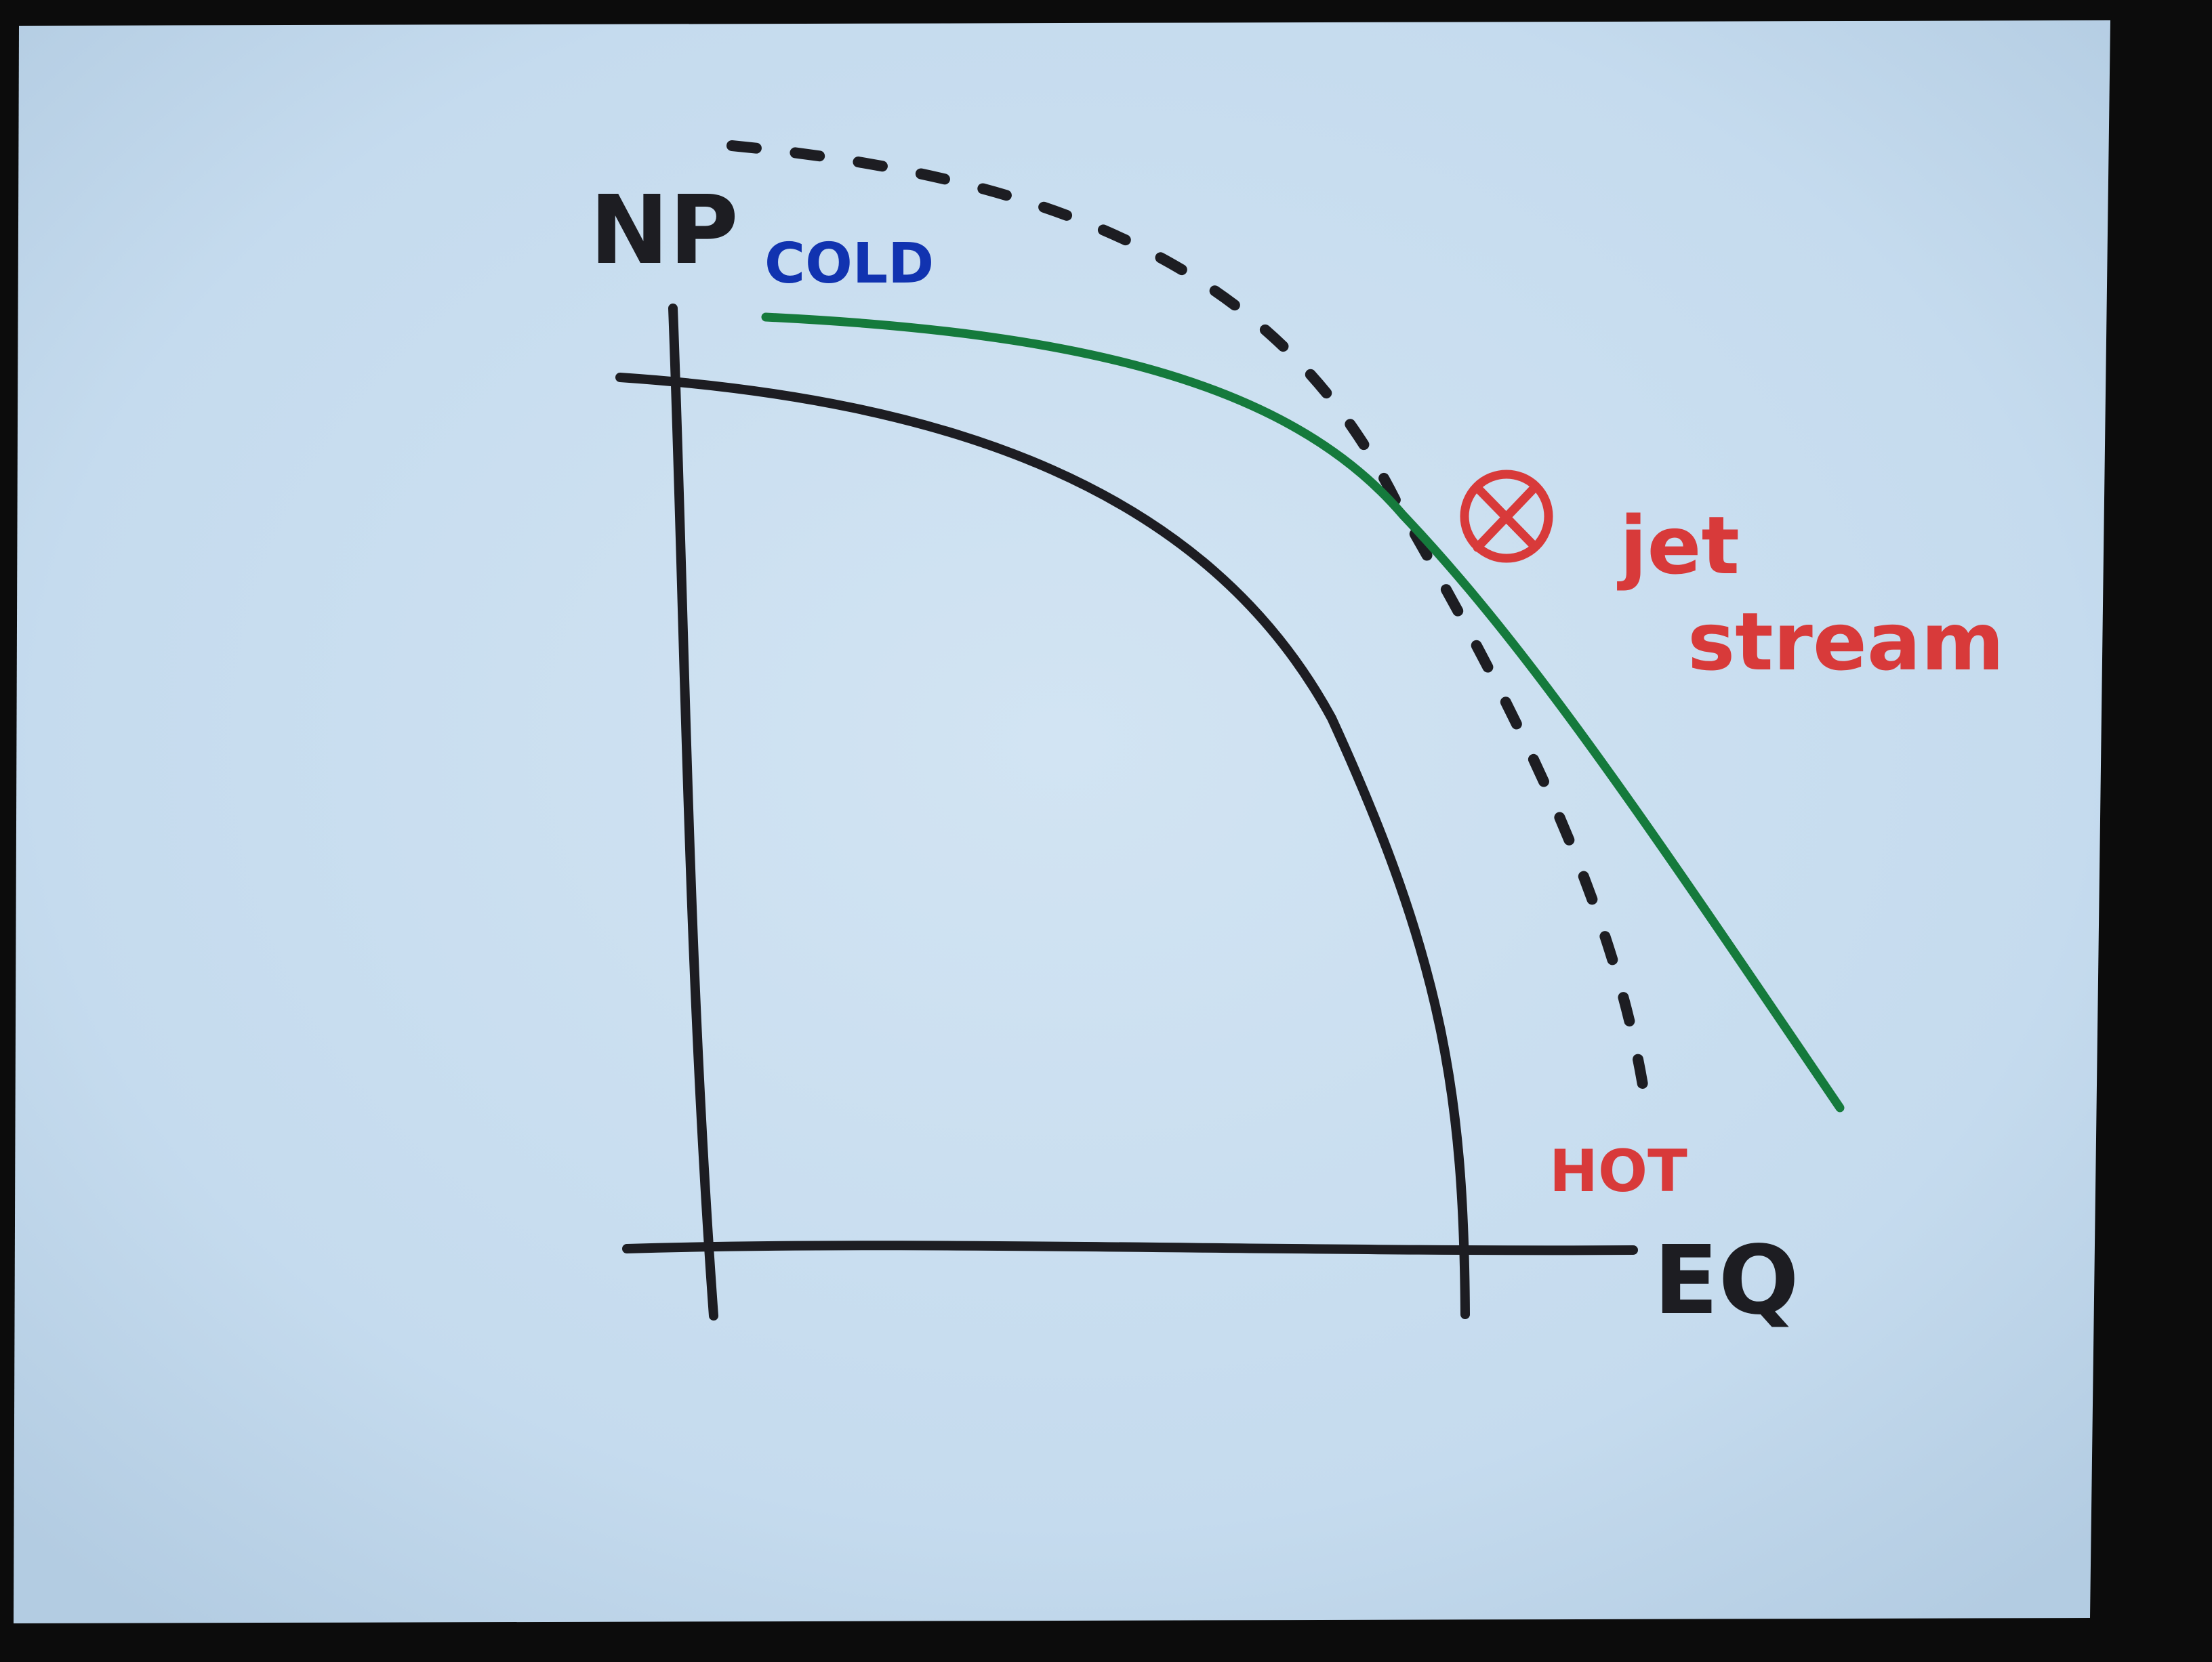 This screenshot has width=2212, height=1662. What do you see at coordinates (1678, 545) in the screenshot?
I see `jet-label: jet` at bounding box center [1678, 545].